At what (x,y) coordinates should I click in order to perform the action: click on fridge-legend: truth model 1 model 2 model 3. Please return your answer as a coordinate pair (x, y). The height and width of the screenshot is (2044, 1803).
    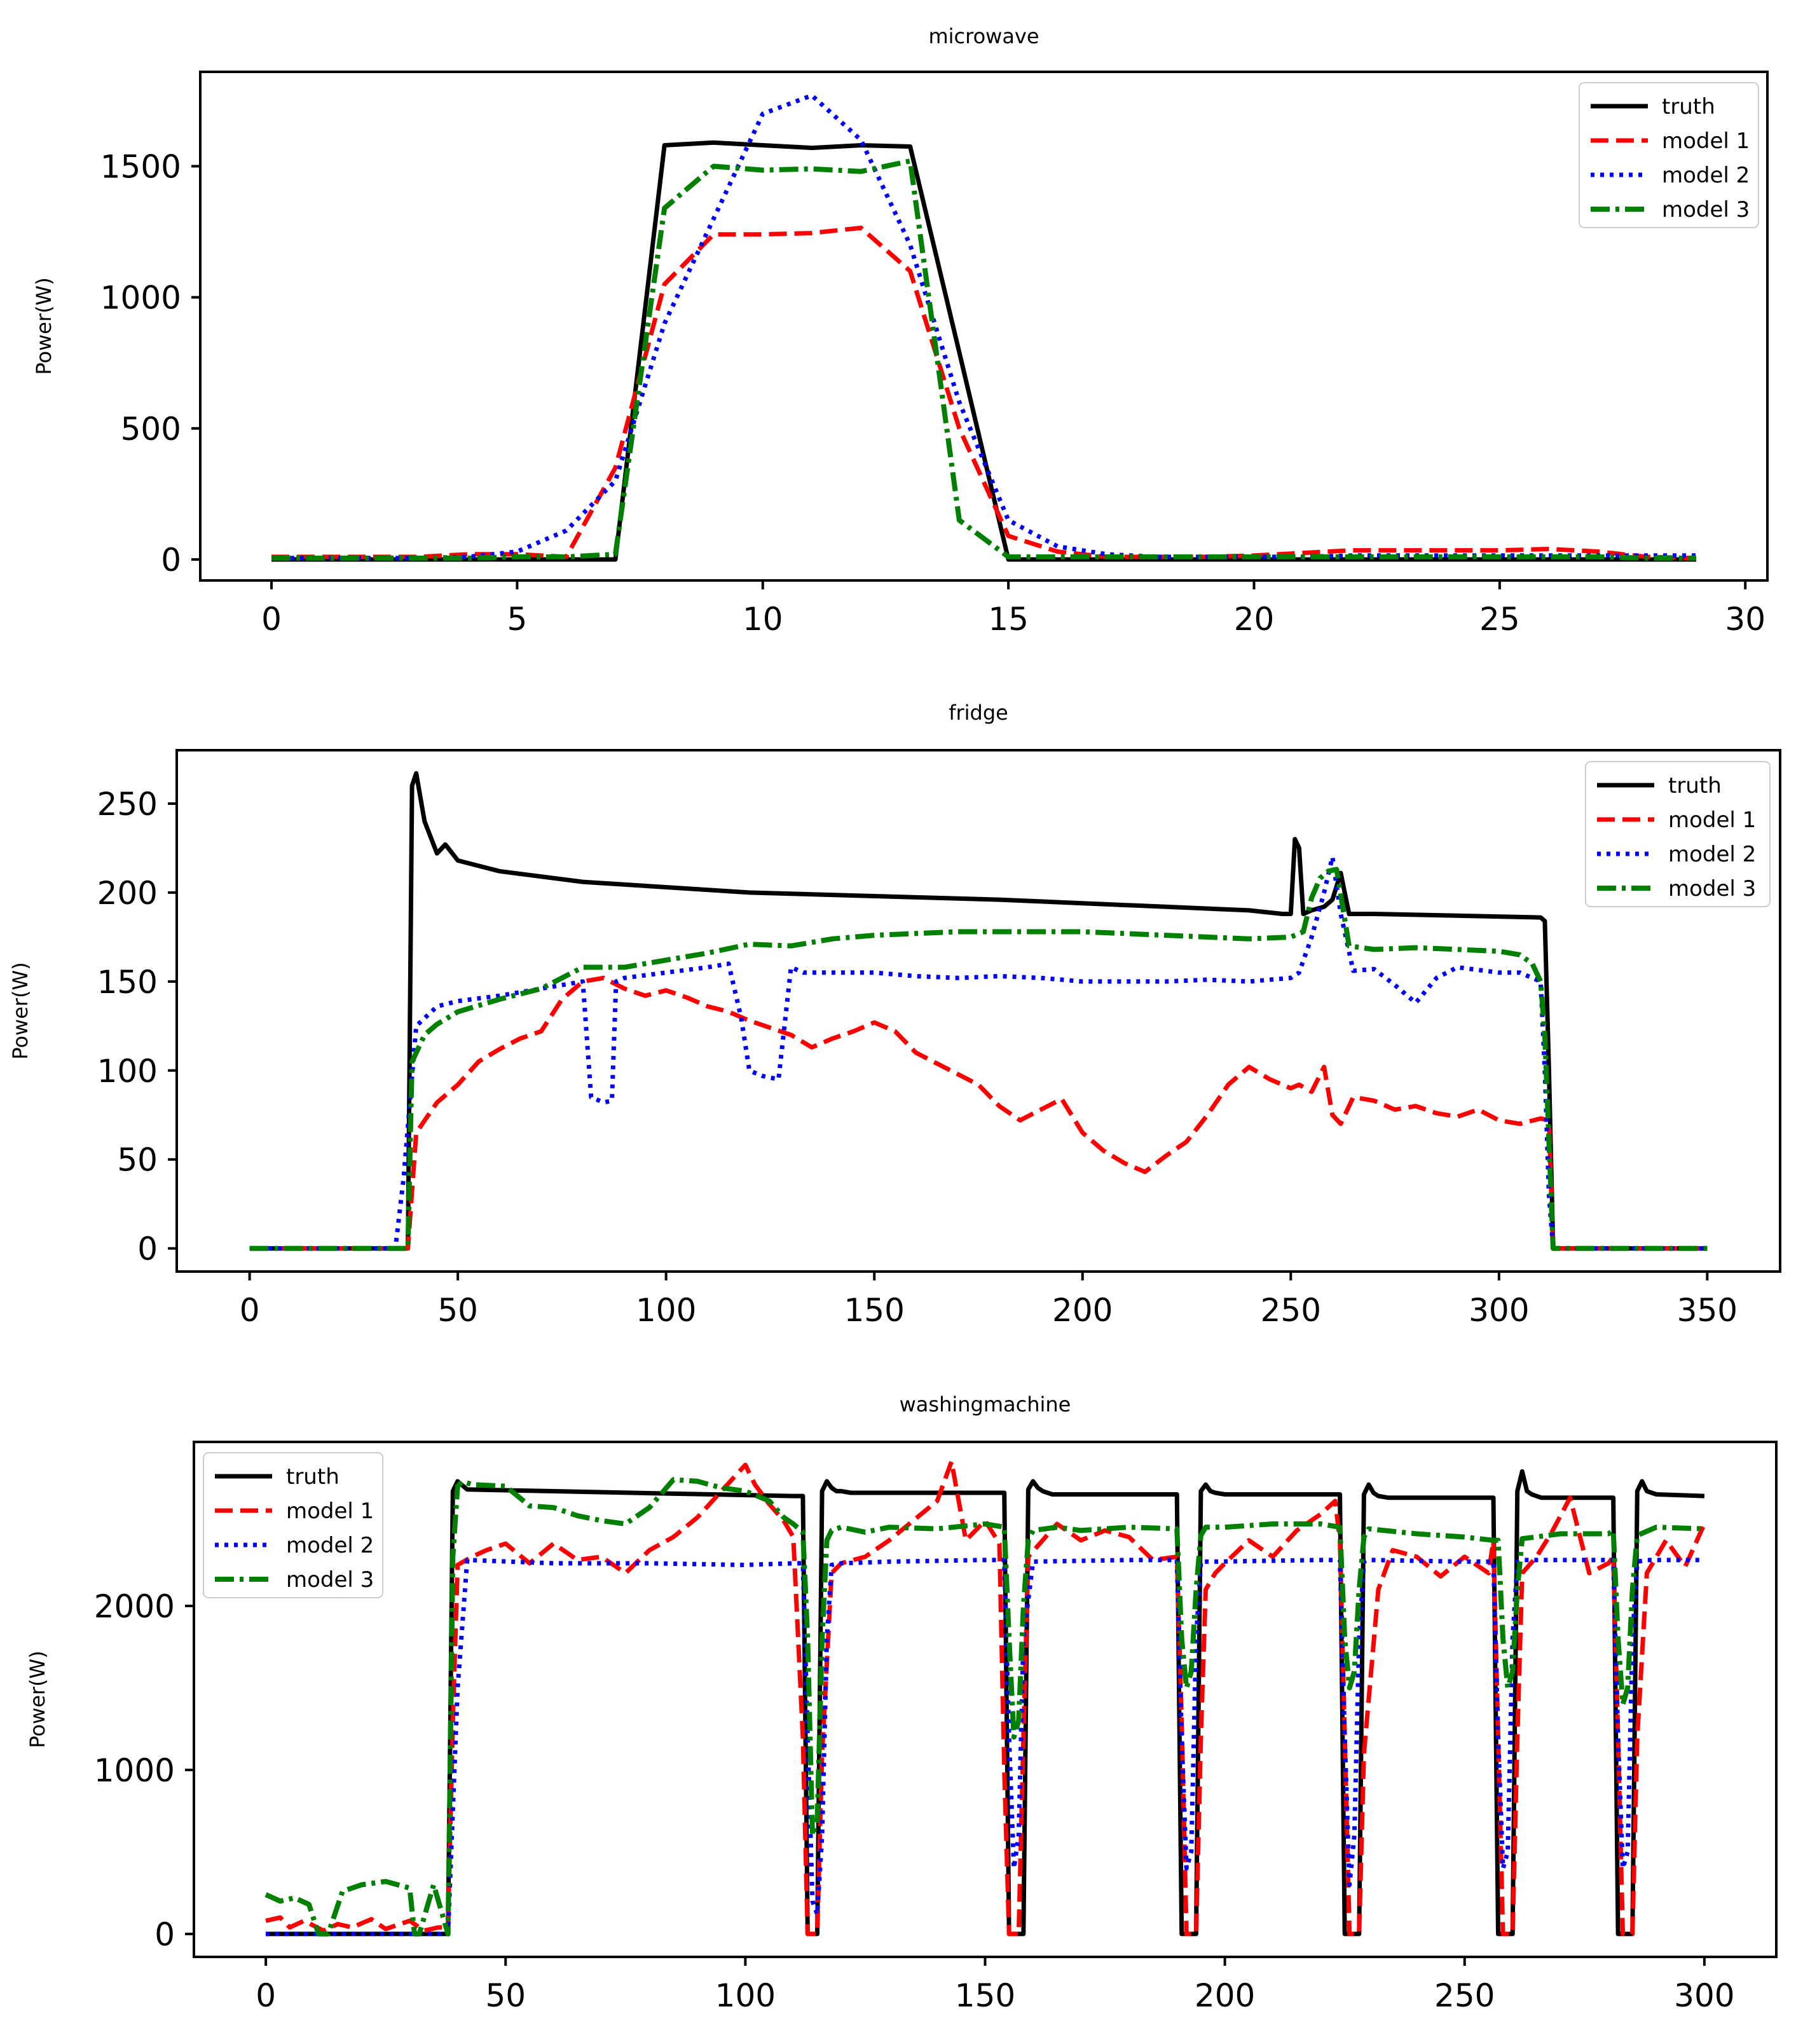
    Looking at the image, I should click on (1678, 834).